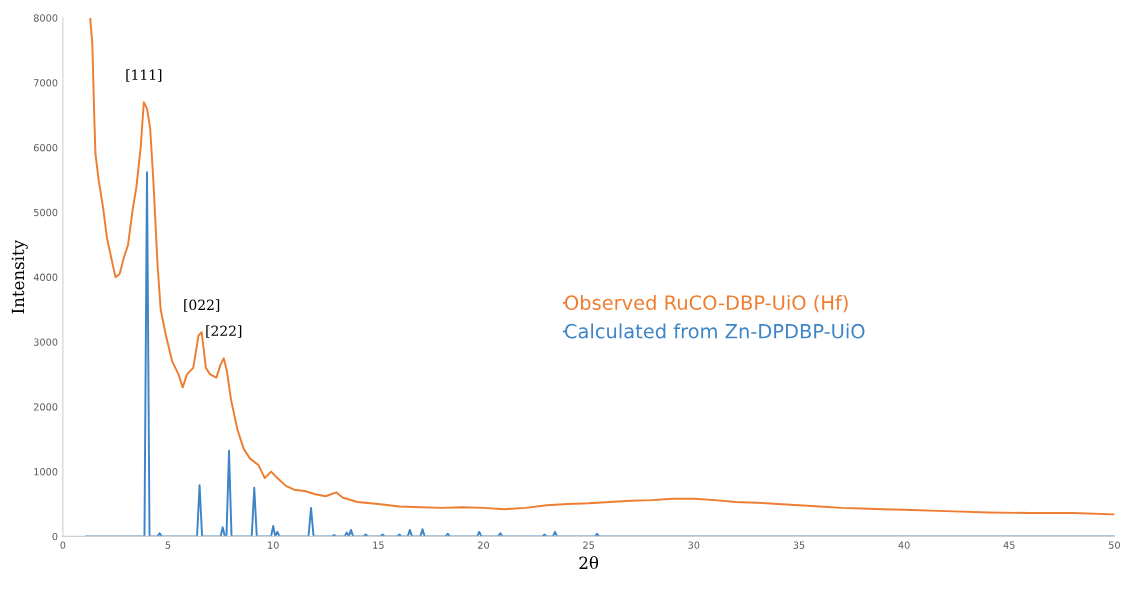 The image size is (1143, 596). I want to click on legend-label: Calculated from Zn-DPDBP-UiO, so click(715, 331).